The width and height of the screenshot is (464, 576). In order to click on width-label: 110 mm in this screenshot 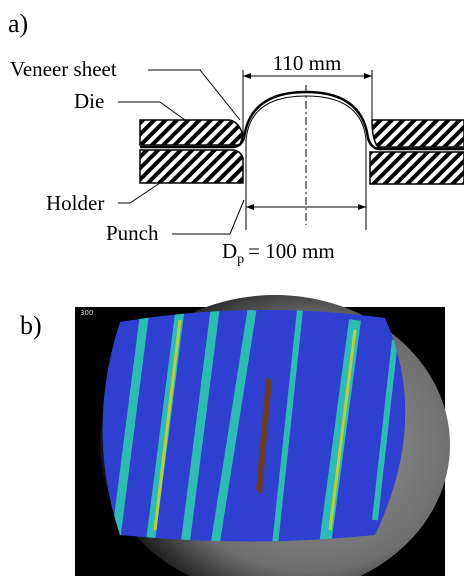, I will do `click(307, 63)`.